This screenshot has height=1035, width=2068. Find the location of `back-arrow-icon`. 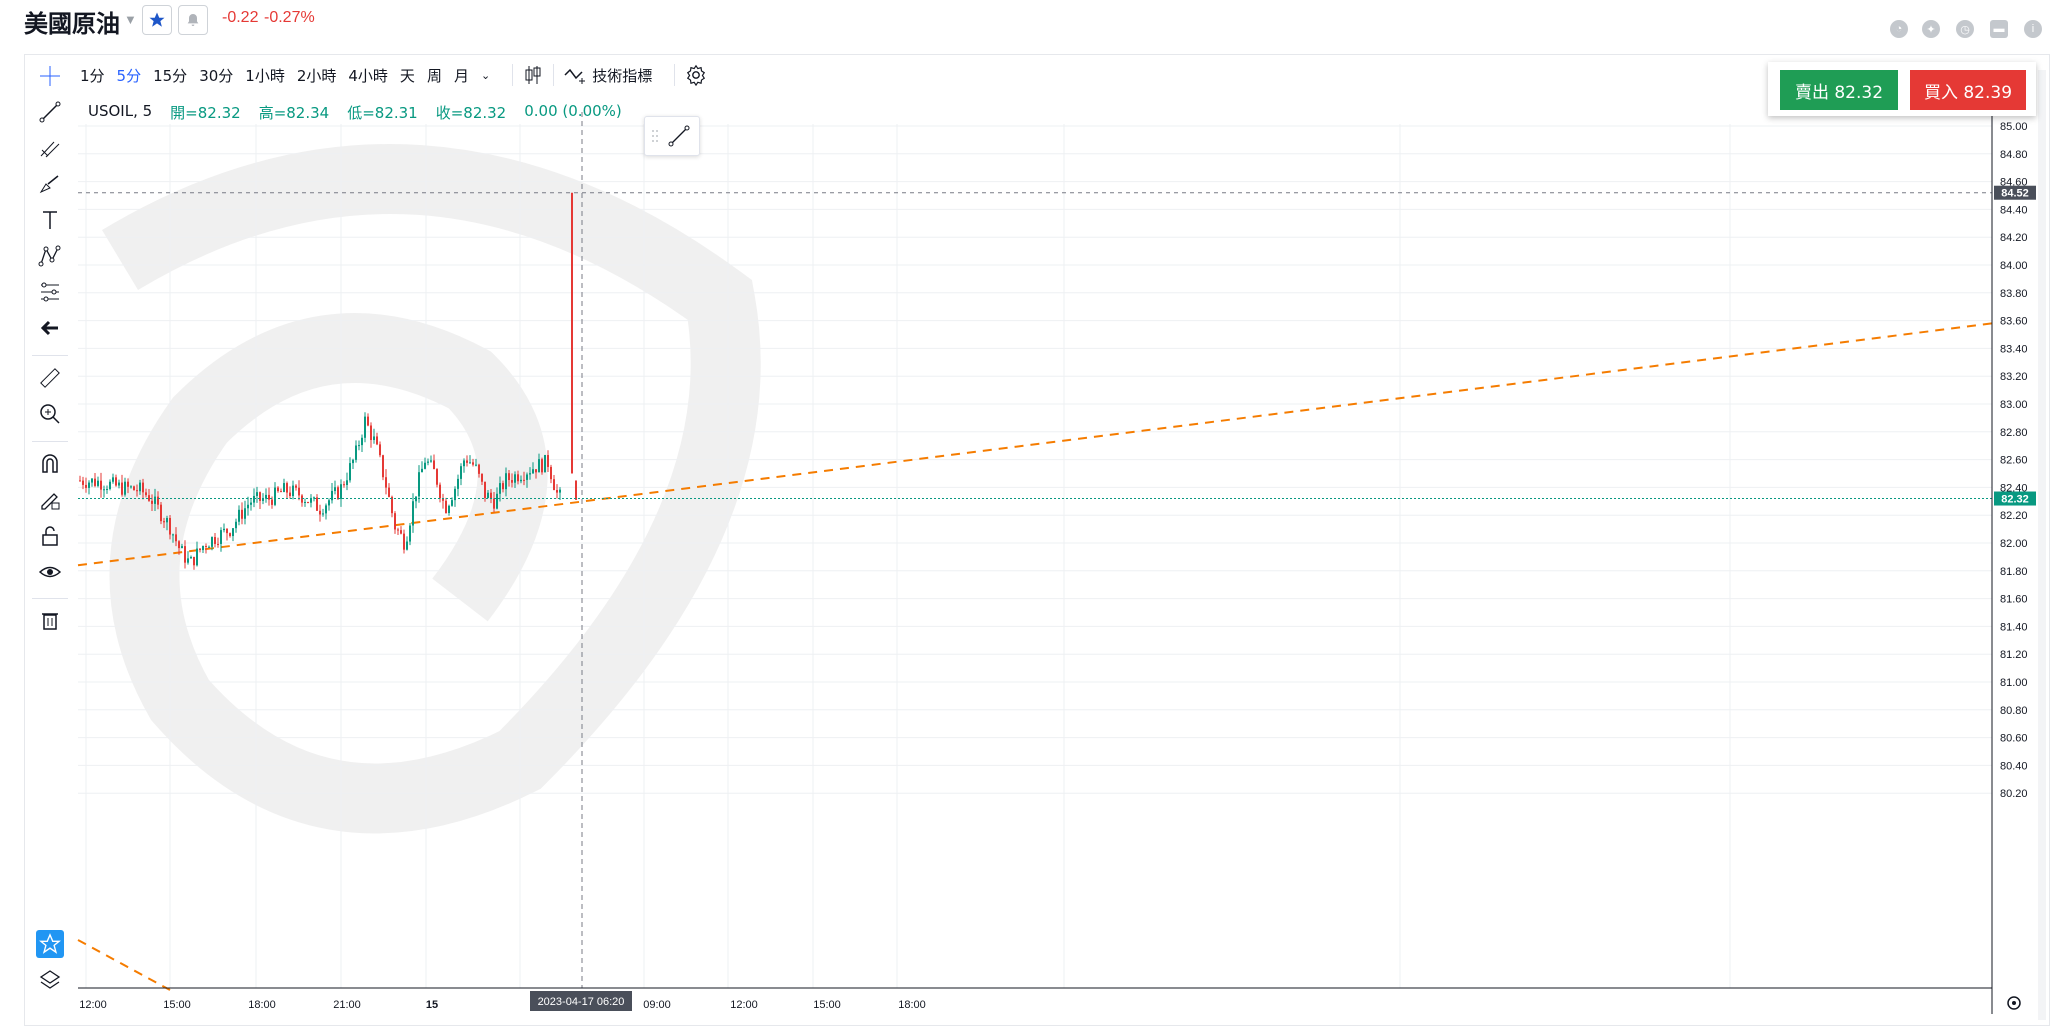

back-arrow-icon is located at coordinates (50, 328).